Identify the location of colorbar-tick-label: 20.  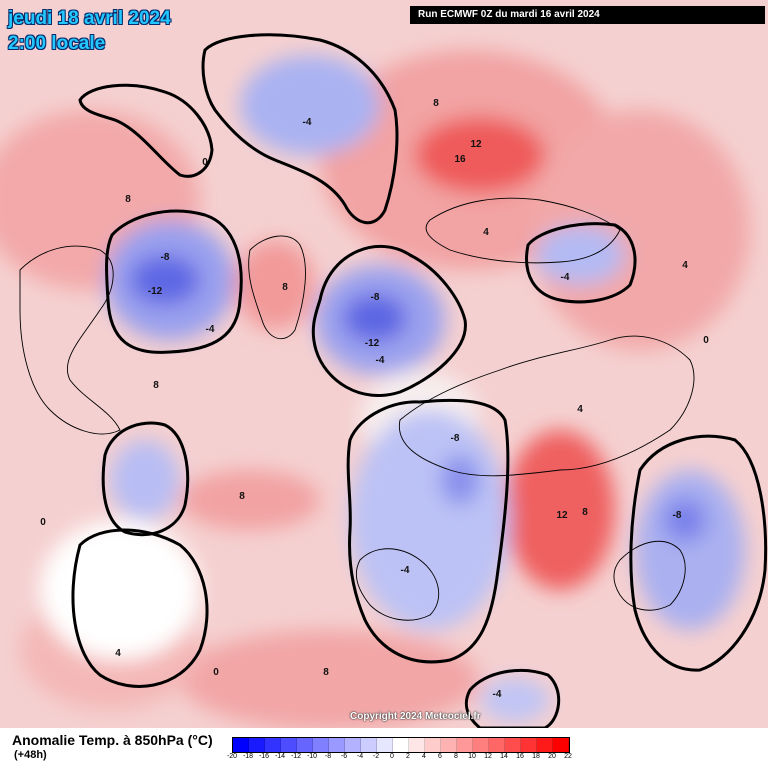
(552, 756).